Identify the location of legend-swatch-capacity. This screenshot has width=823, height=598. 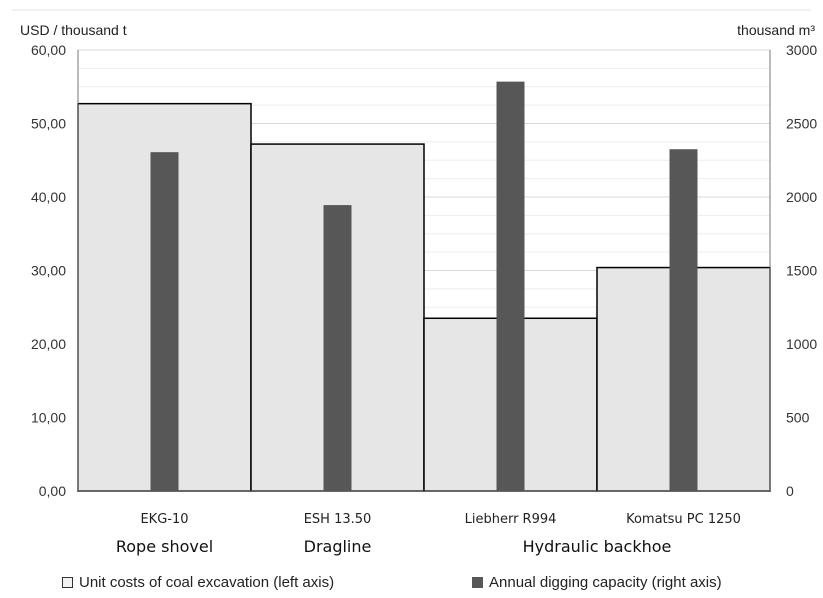
(477, 582).